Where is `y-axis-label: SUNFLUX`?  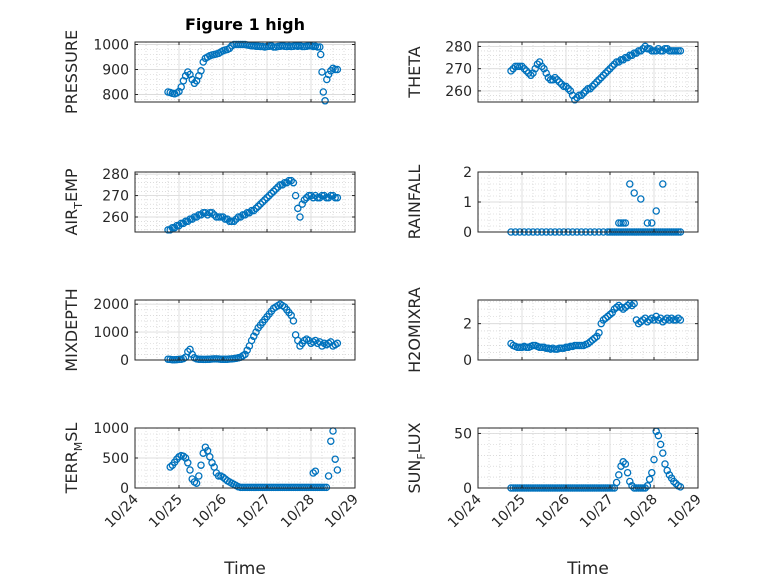
y-axis-label: SUNFLUX is located at coordinates (416, 457).